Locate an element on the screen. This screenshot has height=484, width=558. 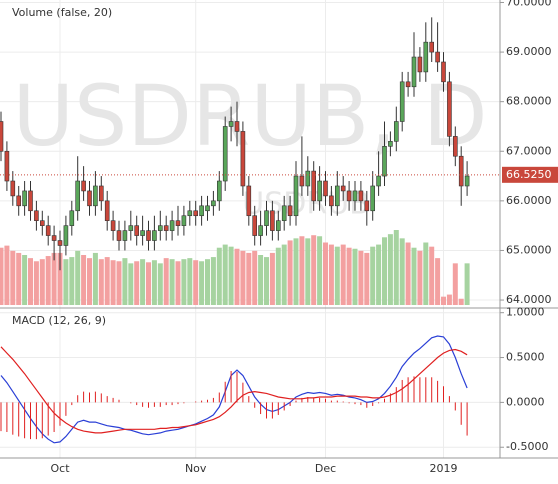
x-tick-label: 2019 is located at coordinates (444, 468).